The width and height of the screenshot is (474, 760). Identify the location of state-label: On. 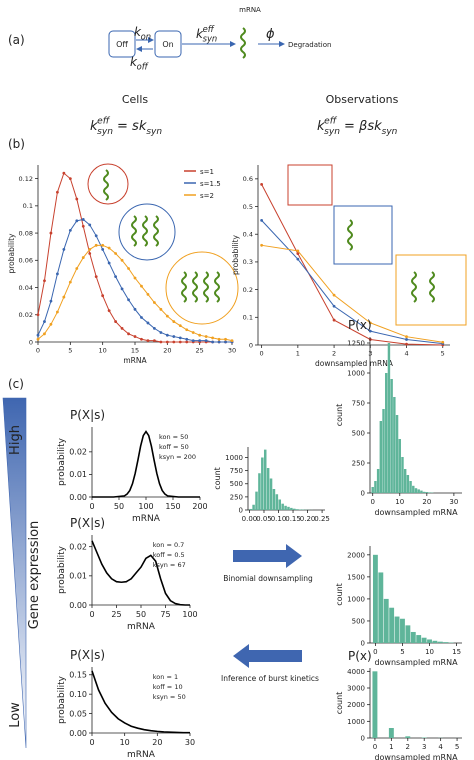
(167, 44).